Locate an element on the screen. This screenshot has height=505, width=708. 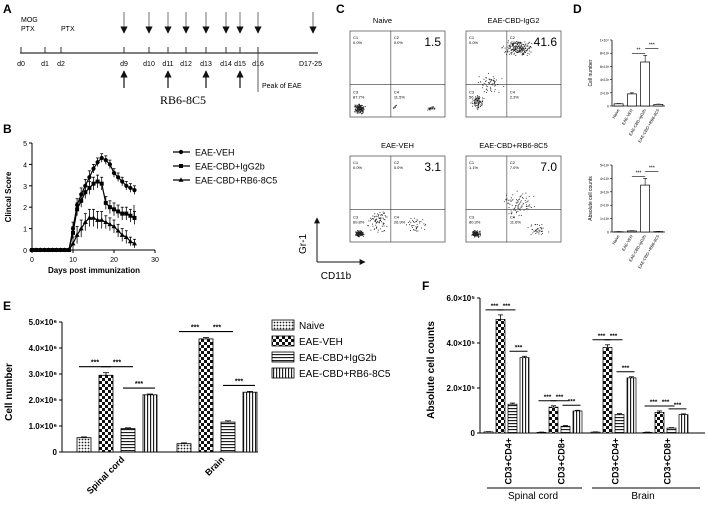
d-top-ytick-label-1: 2×10³ is located at coordinates (605, 93).